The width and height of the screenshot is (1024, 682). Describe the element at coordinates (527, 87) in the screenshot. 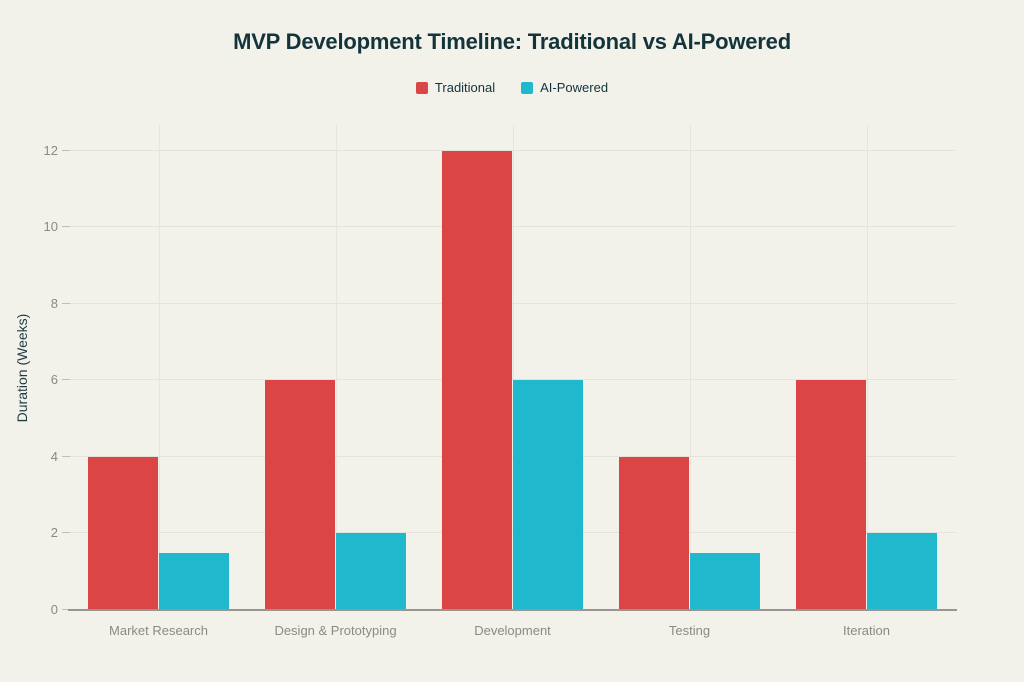

I see `ai-powered-swatch-icon` at that location.